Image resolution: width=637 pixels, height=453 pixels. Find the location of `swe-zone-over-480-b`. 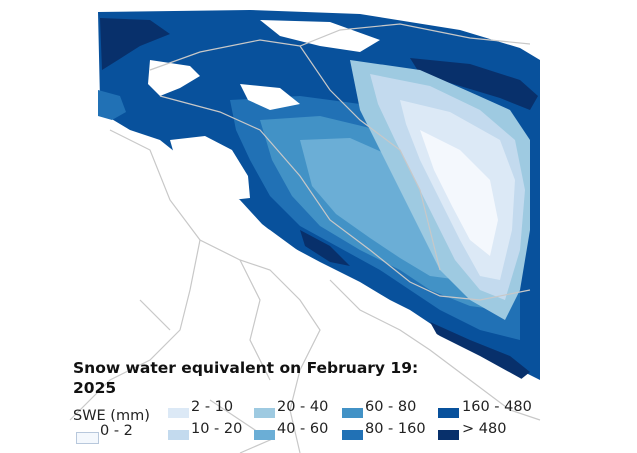

swe-zone-over-480-b is located at coordinates (474, 84).